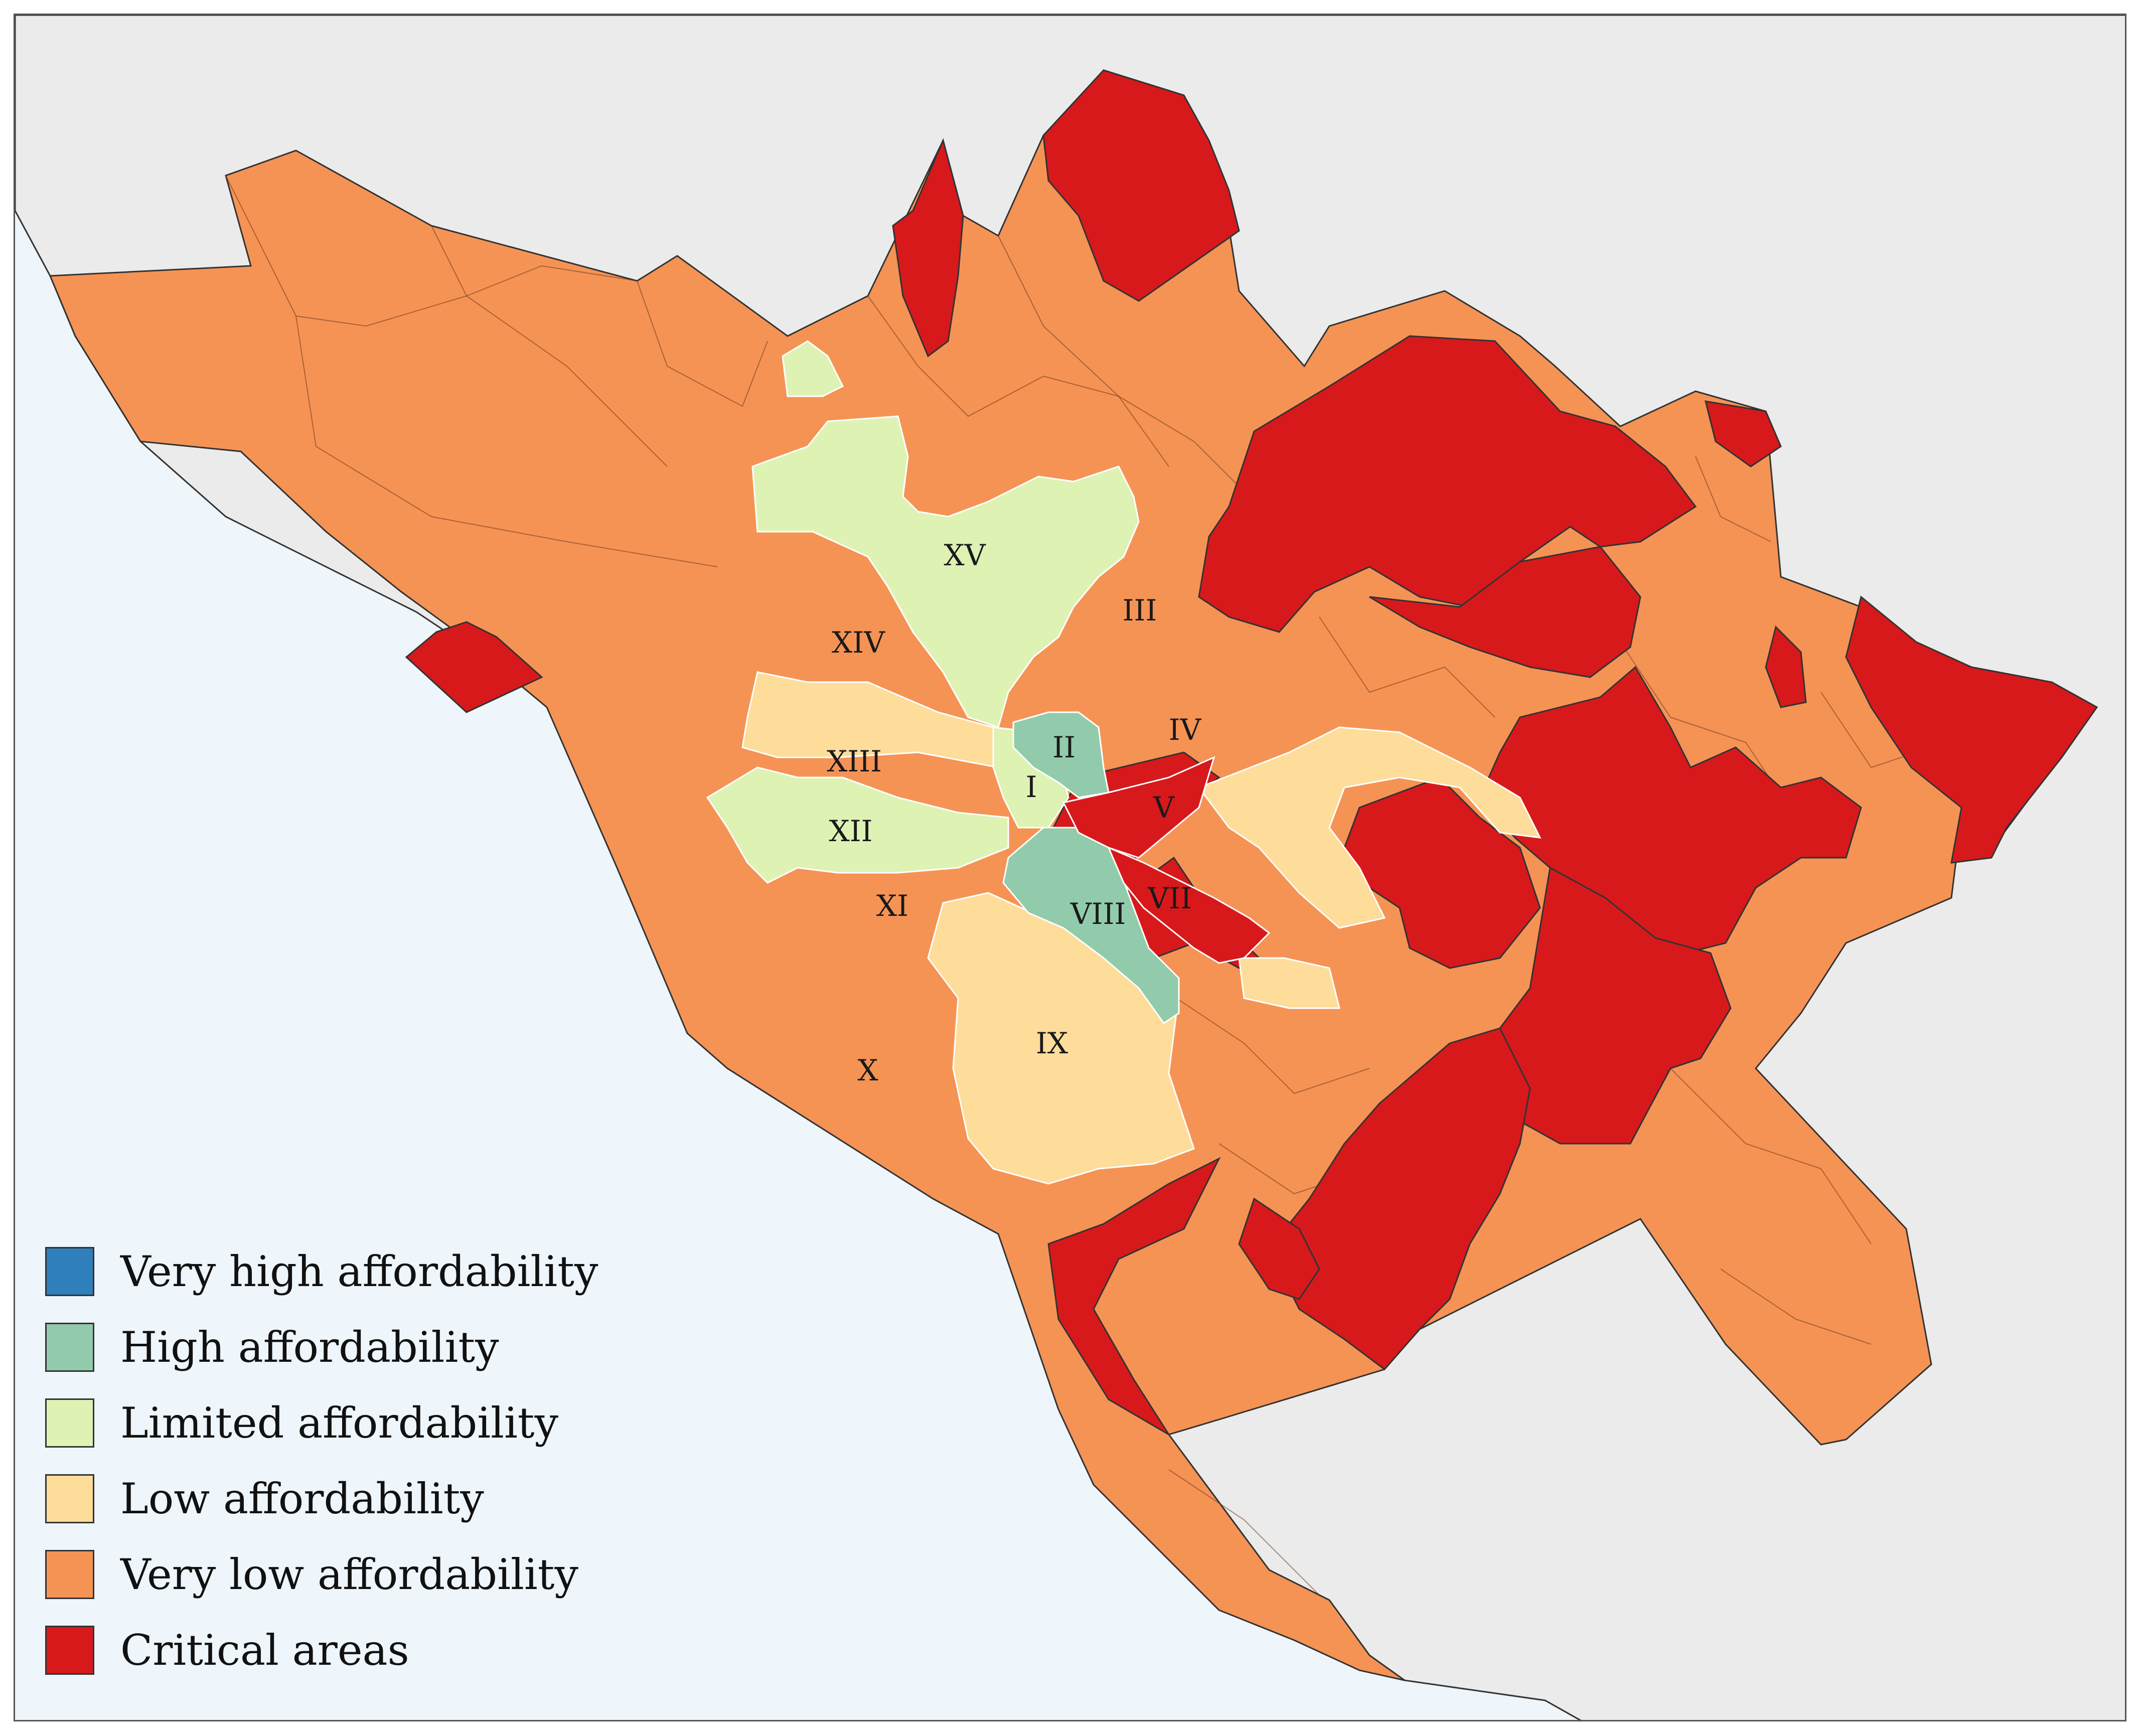 This screenshot has width=2141, height=1736. I want to click on legend-swatch-very-low, so click(69, 1574).